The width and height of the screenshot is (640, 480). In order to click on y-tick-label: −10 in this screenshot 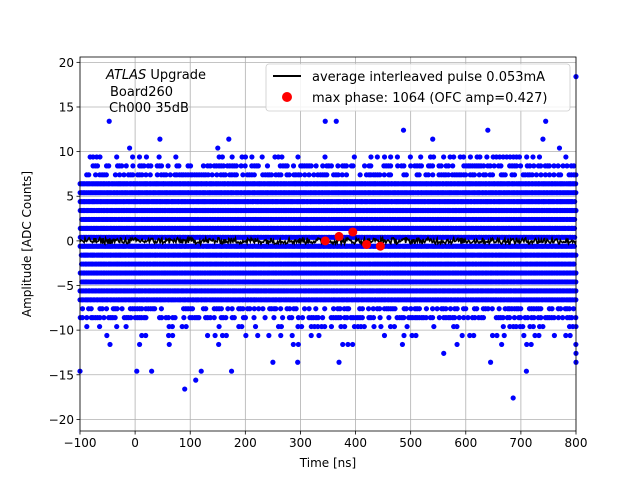, I will do `click(61, 331)`.